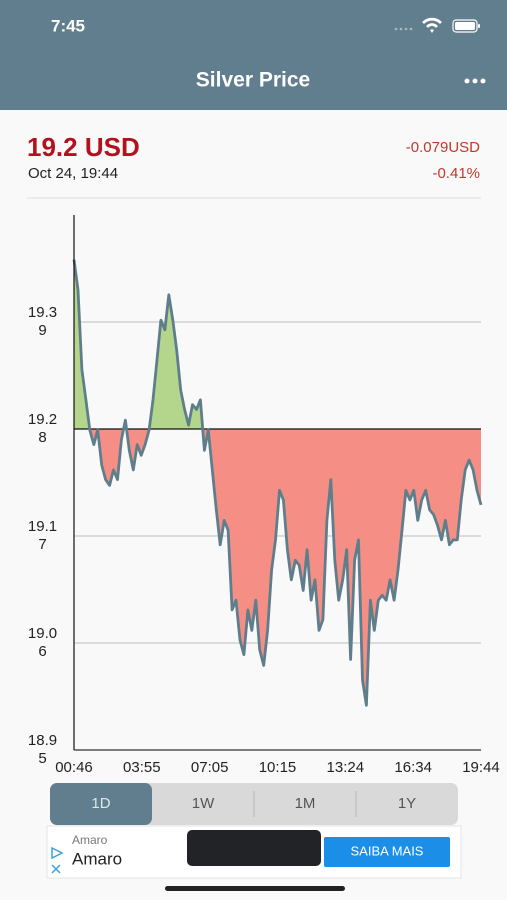  I want to click on y-tick-label: 19.17, so click(42, 535).